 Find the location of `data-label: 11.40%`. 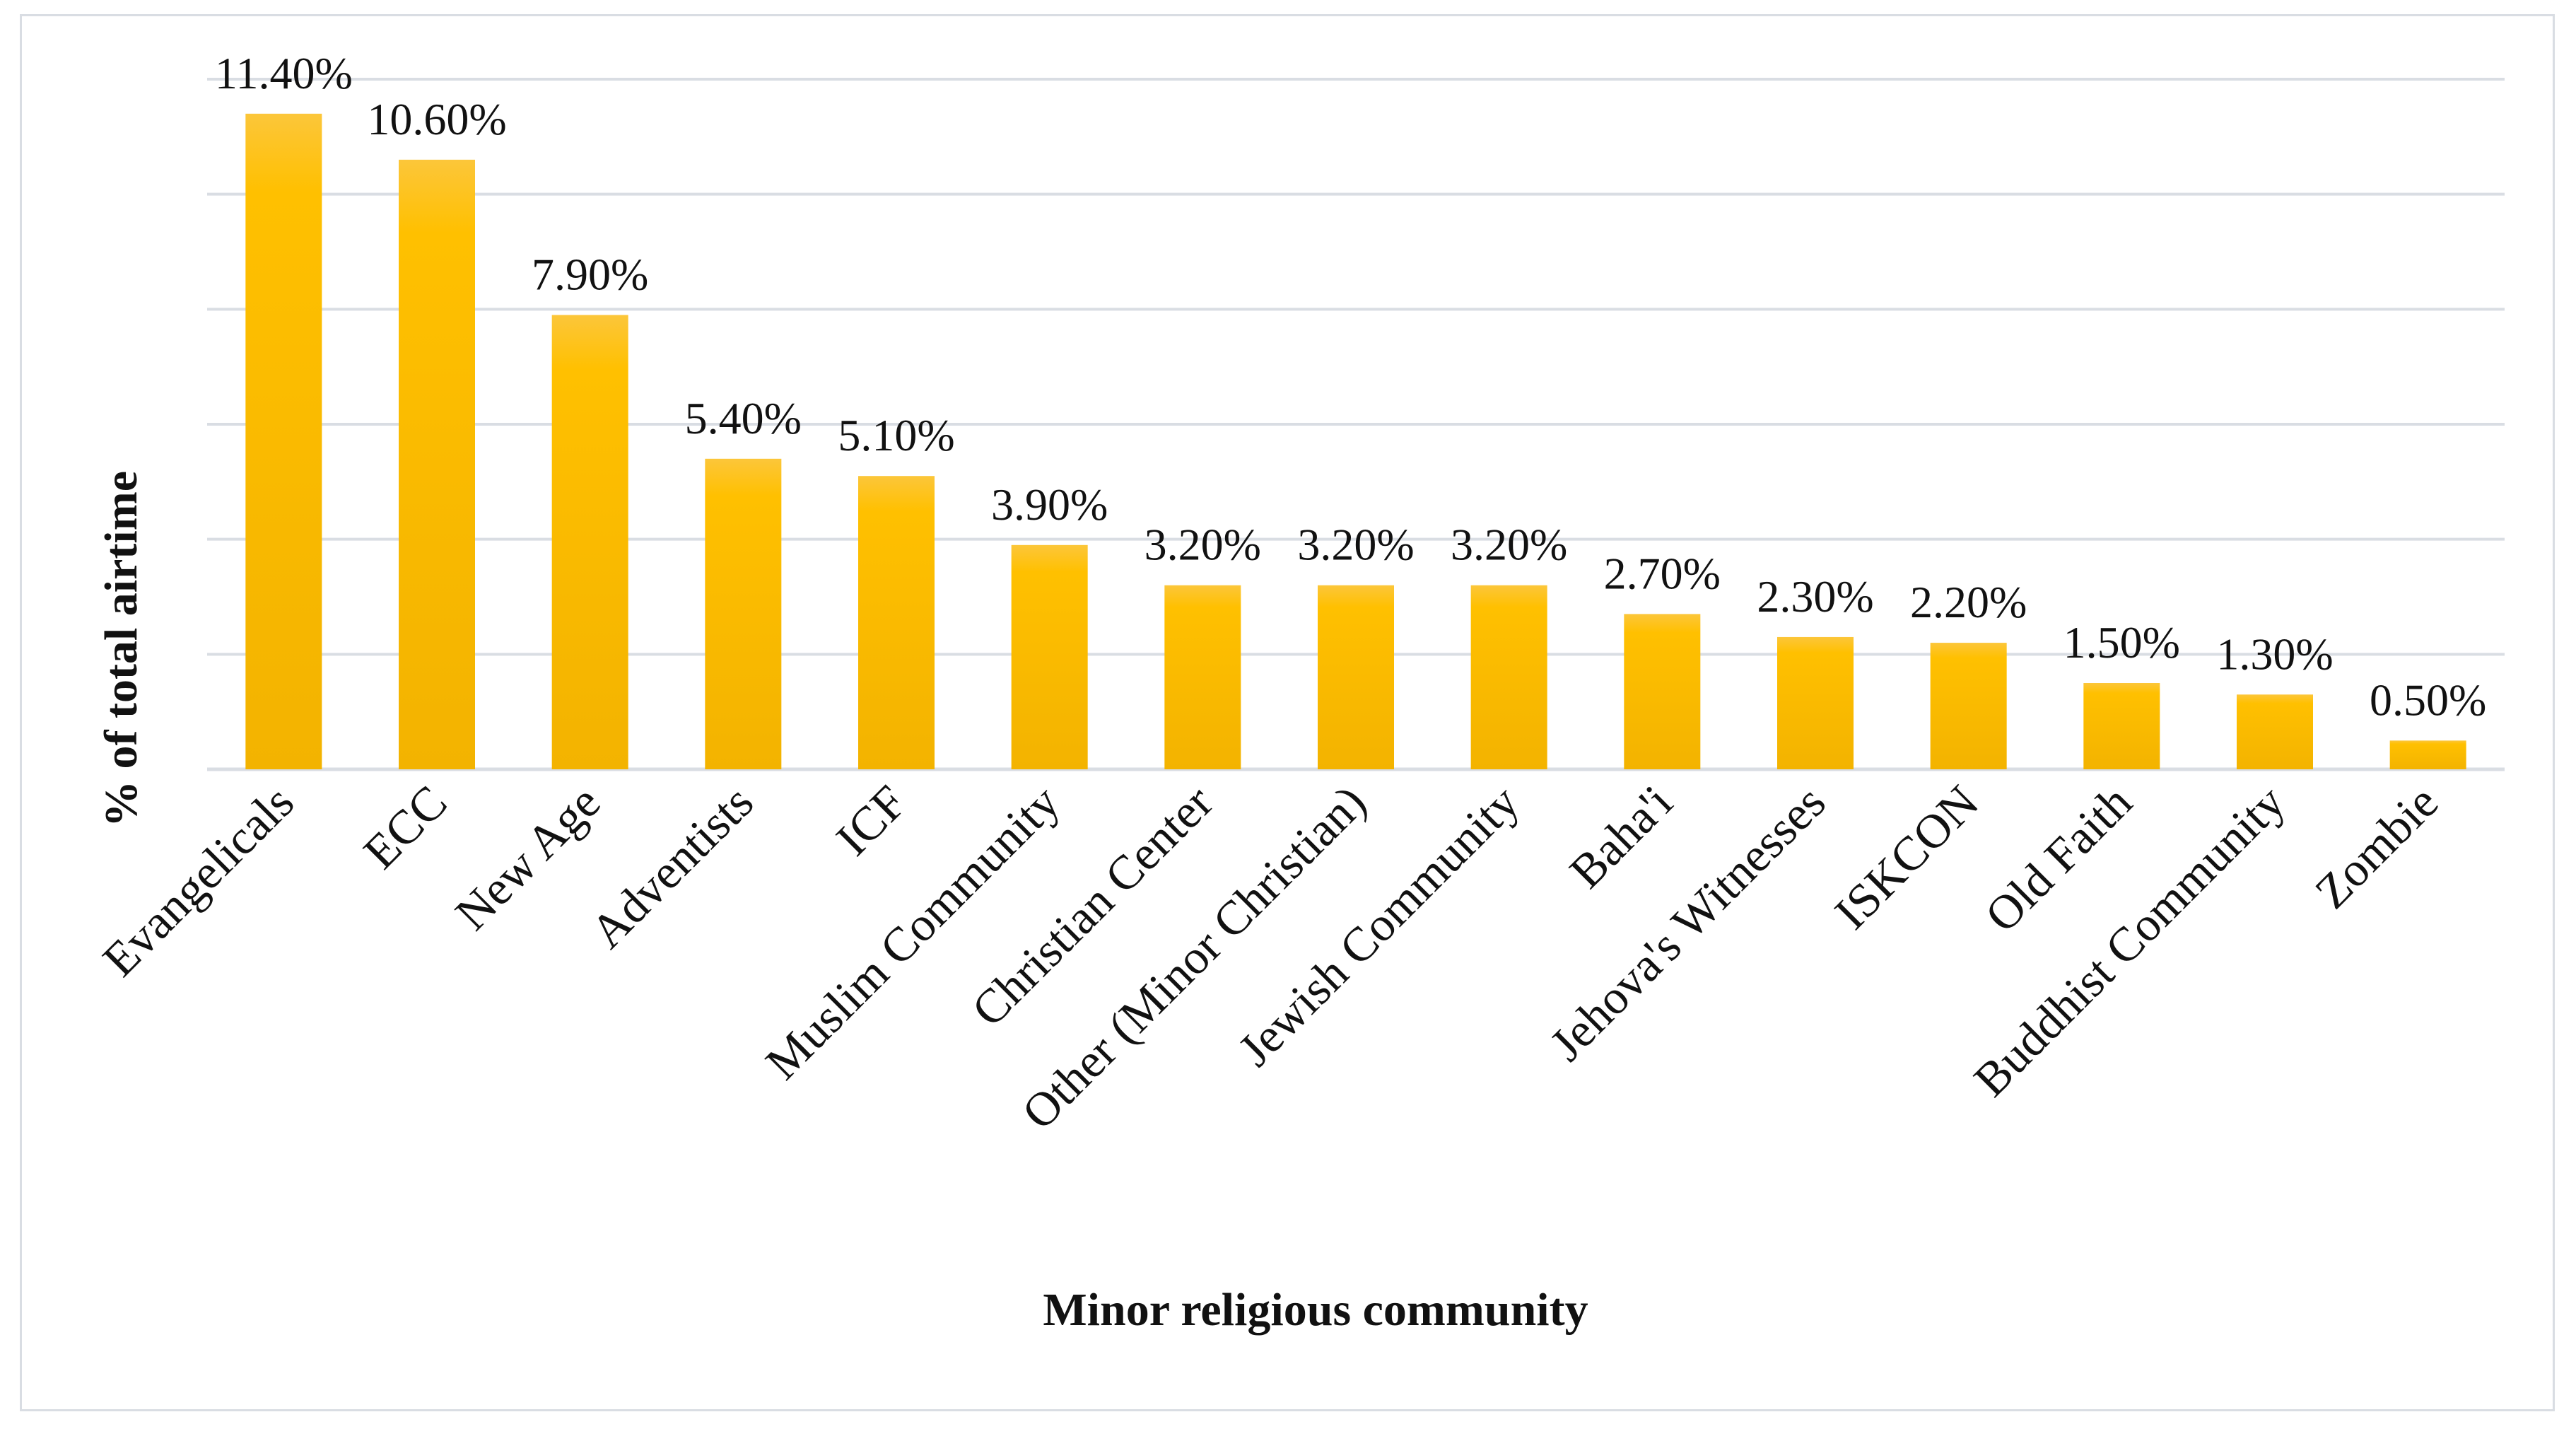

data-label: 11.40% is located at coordinates (284, 73).